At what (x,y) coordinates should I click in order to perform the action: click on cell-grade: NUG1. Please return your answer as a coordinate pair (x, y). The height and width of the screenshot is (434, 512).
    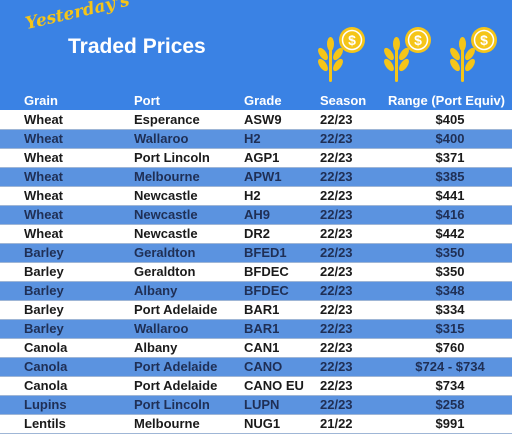
    Looking at the image, I should click on (262, 423).